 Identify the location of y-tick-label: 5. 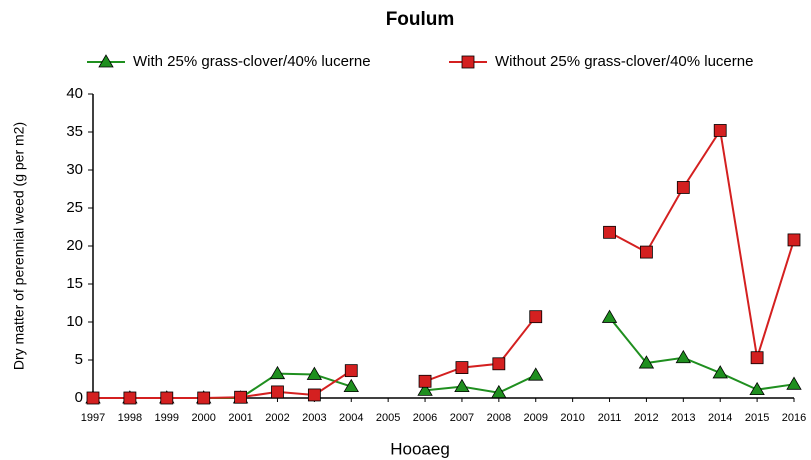
(79, 359).